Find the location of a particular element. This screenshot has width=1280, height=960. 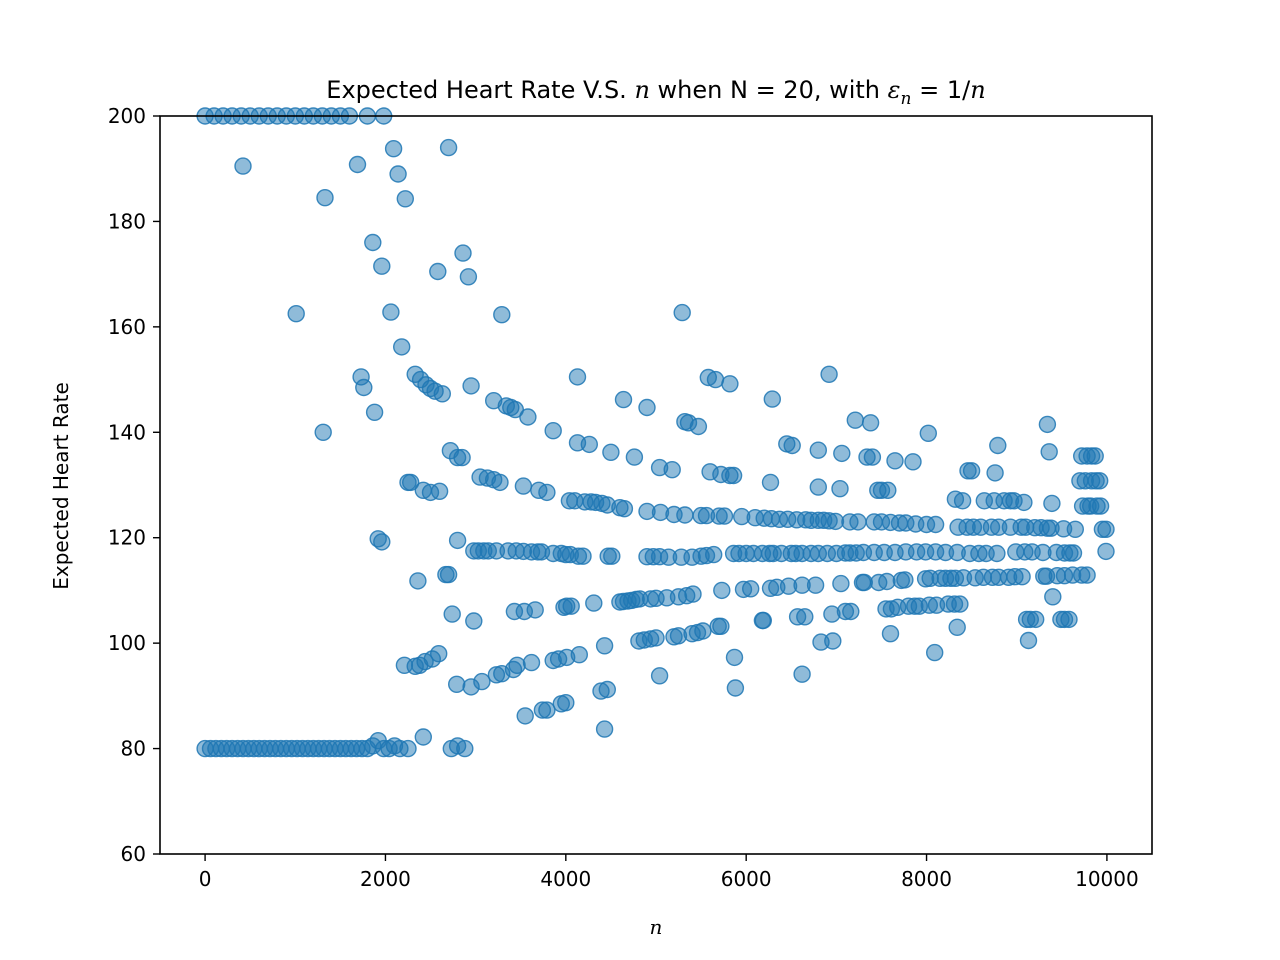

y-tick-label: 180 is located at coordinates (127, 221).